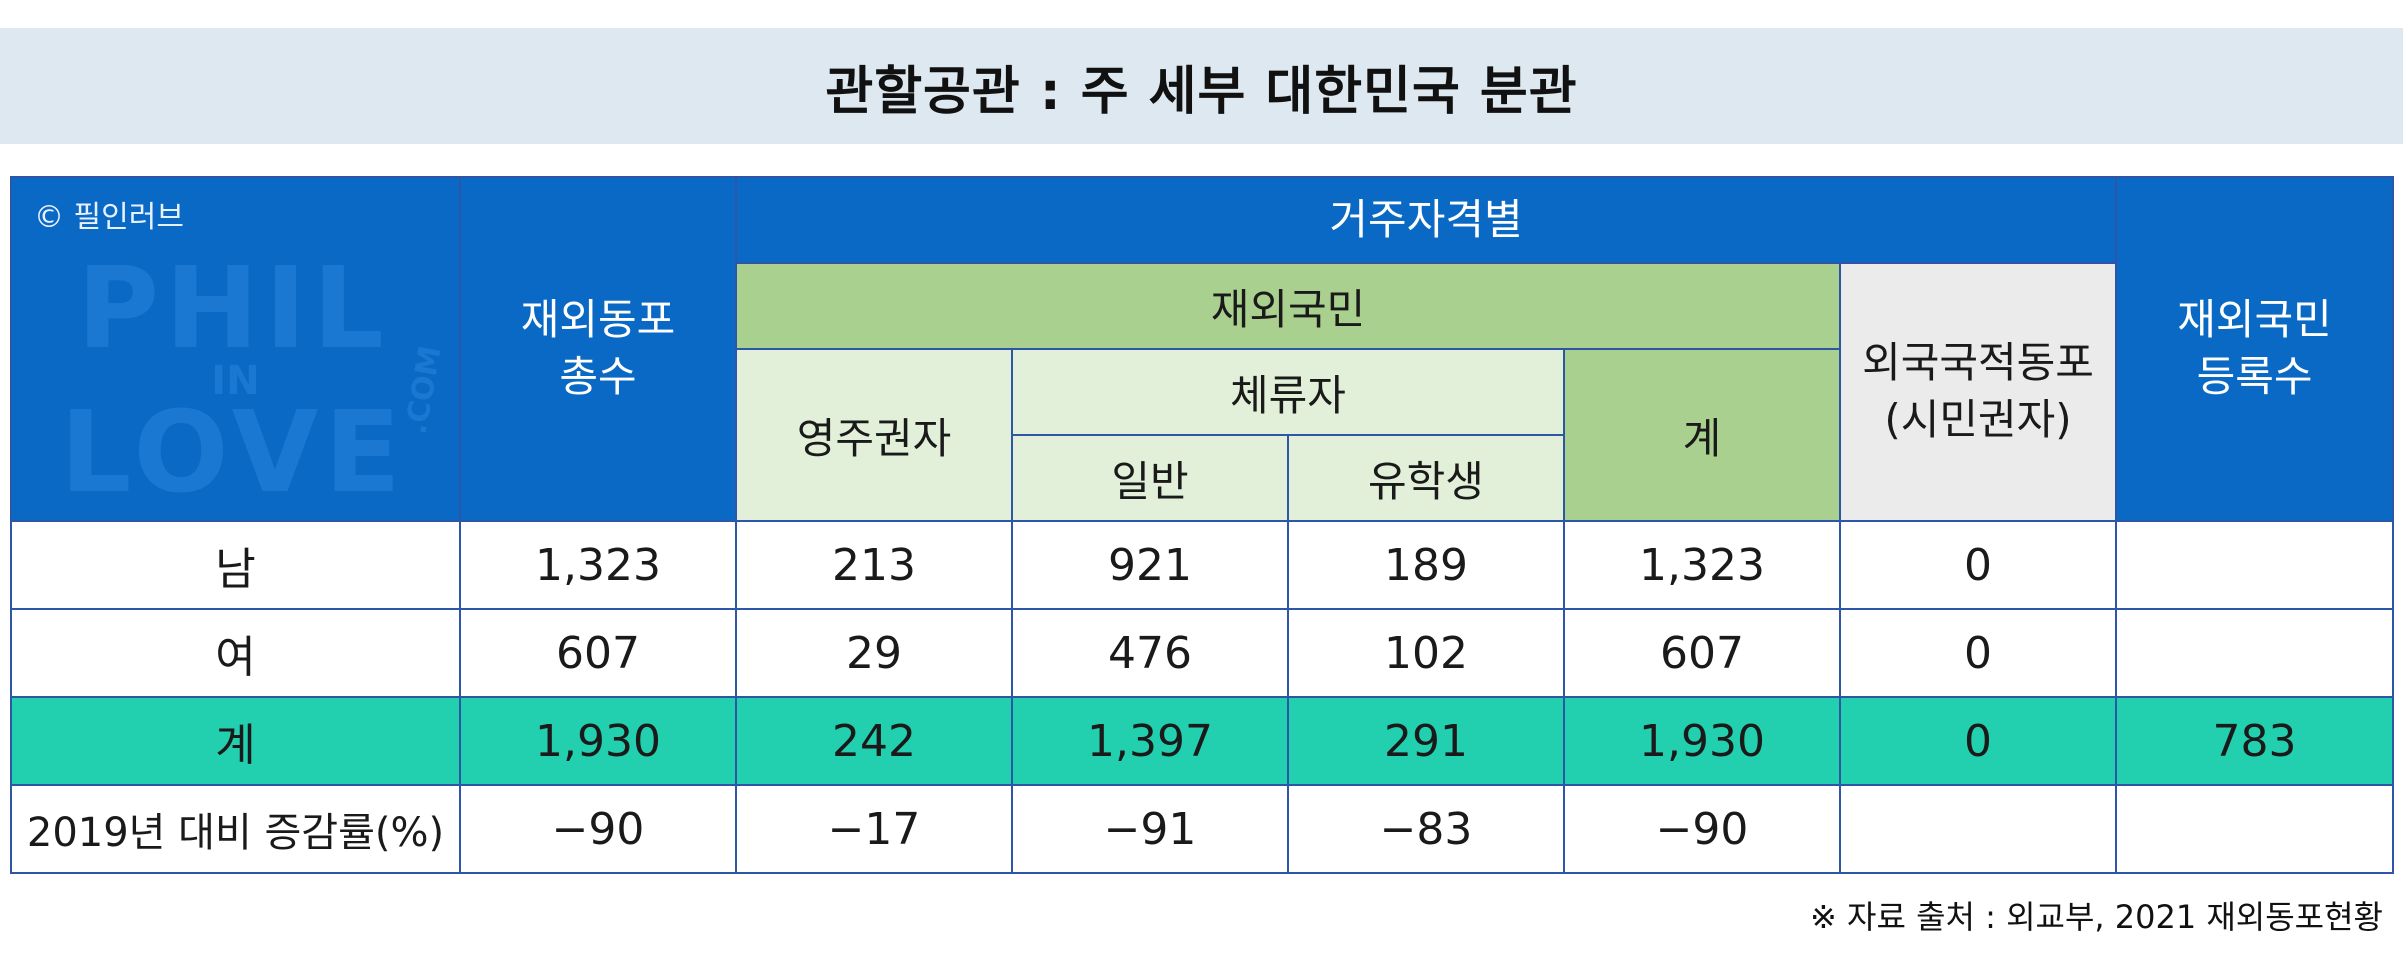  What do you see at coordinates (1426, 565) in the screenshot?
I see `cell-student: 189` at bounding box center [1426, 565].